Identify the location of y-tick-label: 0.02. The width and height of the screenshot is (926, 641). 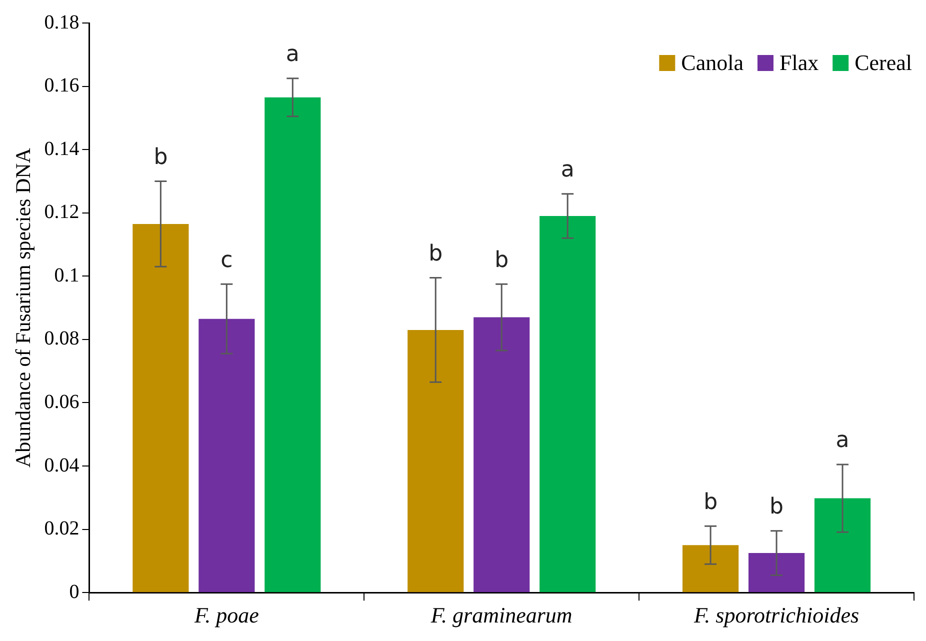
(62, 529).